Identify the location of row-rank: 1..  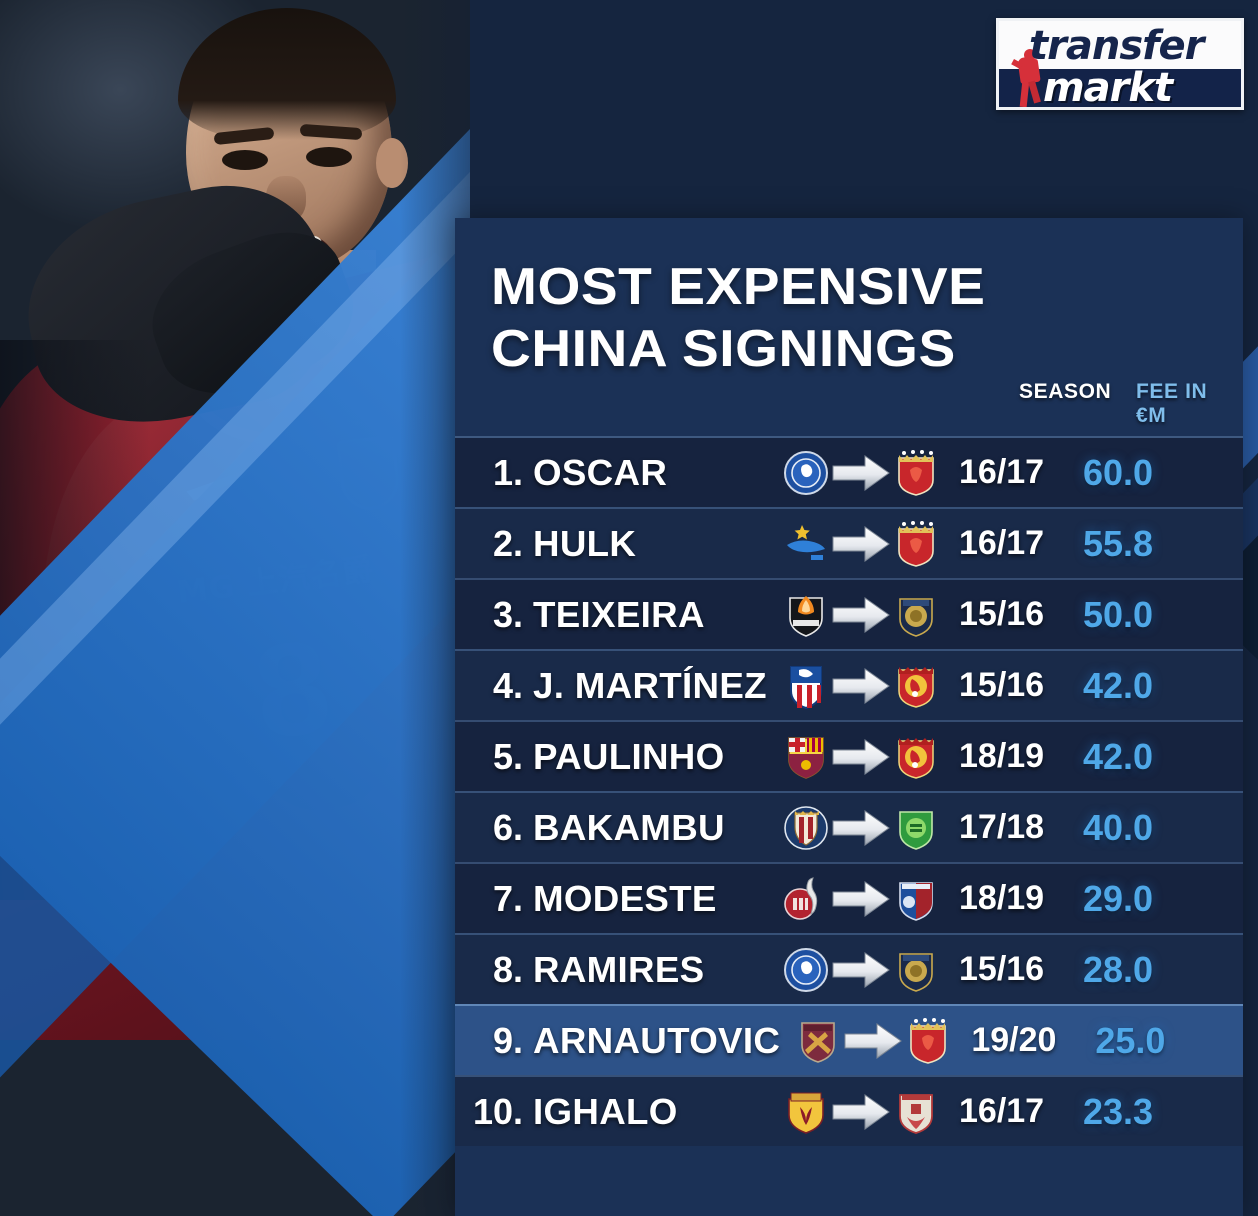
(507, 472).